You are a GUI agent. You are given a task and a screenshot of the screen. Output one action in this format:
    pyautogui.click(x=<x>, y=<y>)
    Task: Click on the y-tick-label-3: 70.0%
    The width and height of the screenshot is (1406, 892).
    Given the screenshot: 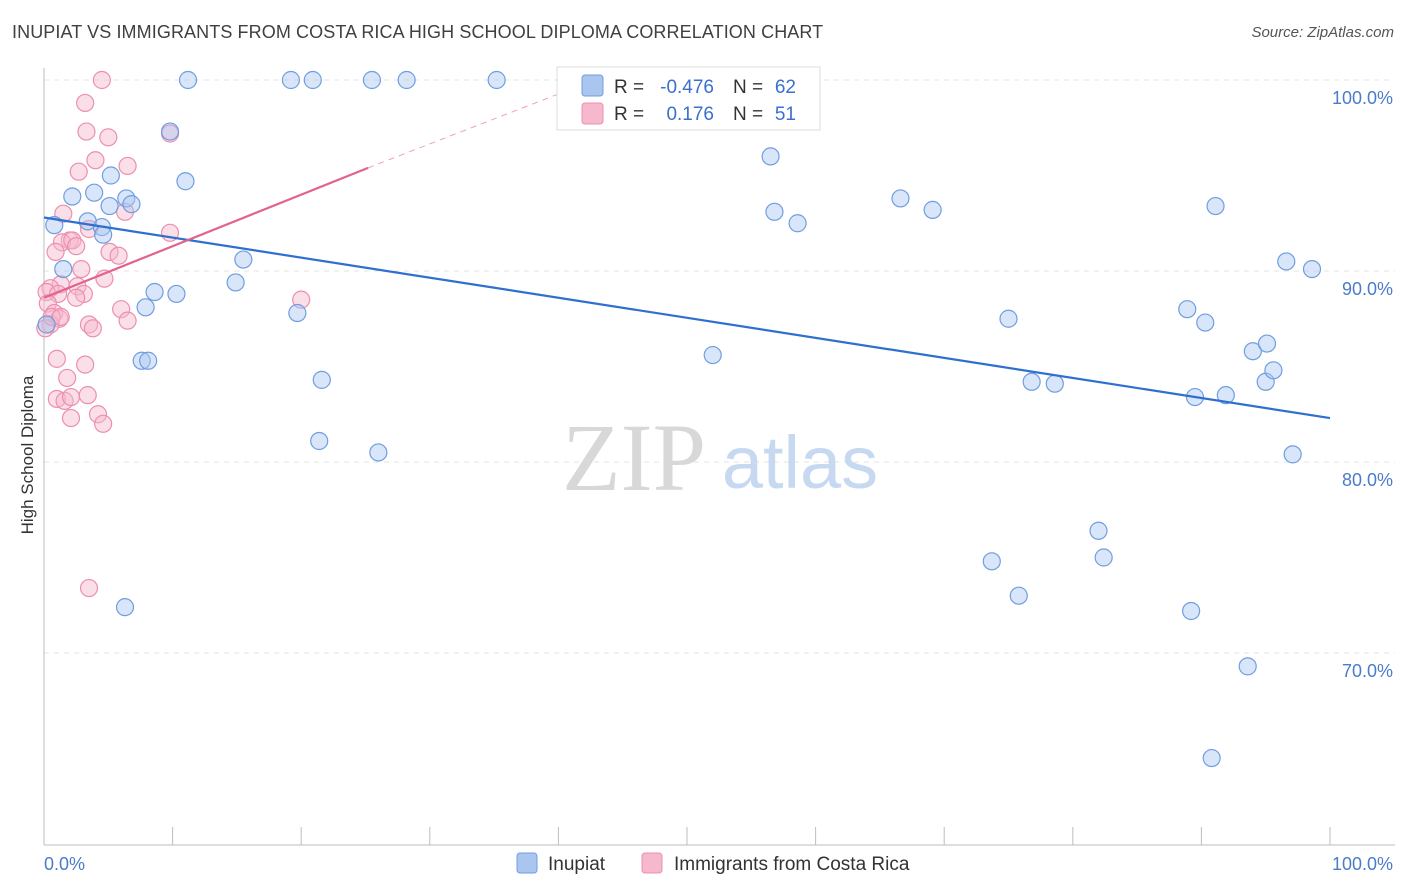 What is the action you would take?
    pyautogui.click(x=1367, y=671)
    